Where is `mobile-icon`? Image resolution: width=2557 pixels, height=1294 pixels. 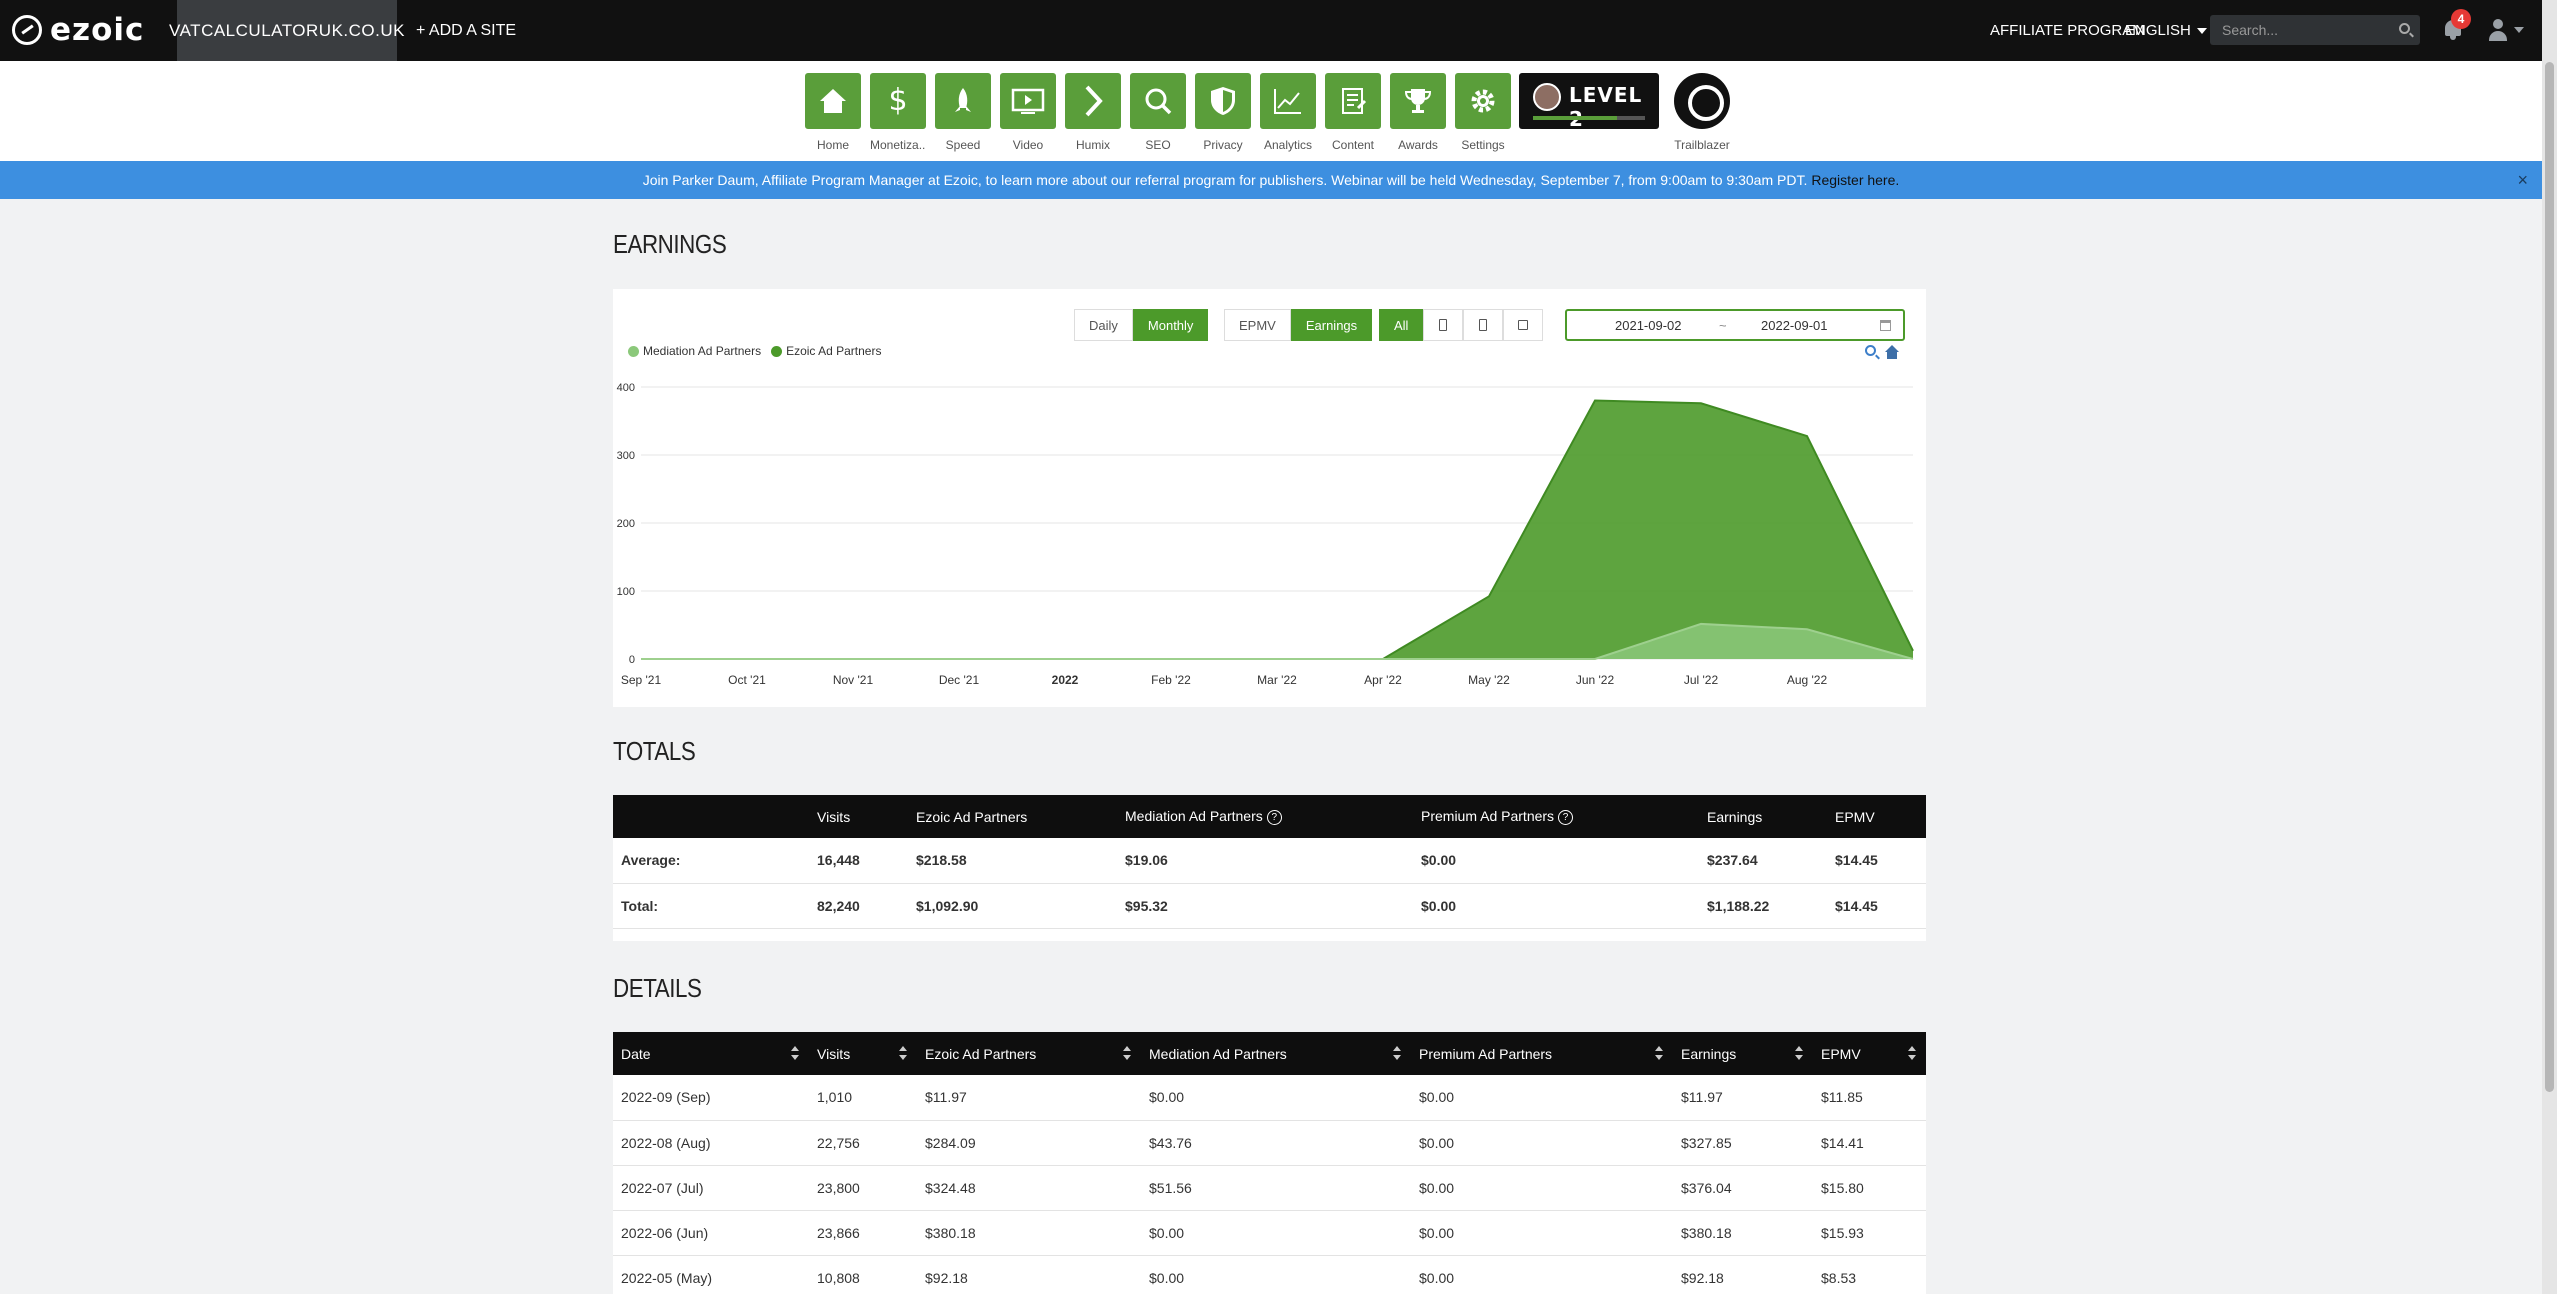
mobile-icon is located at coordinates (1443, 325).